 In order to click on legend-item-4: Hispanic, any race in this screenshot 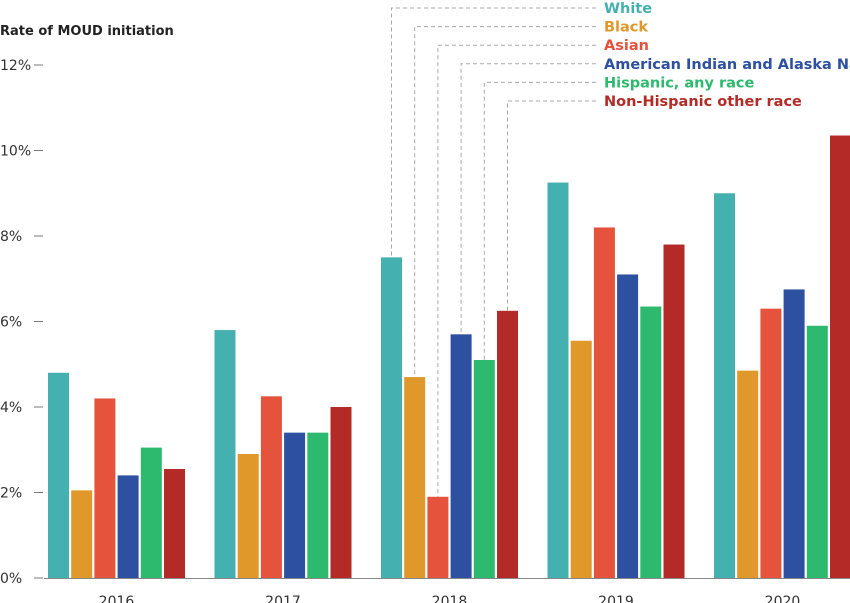, I will do `click(679, 83)`.